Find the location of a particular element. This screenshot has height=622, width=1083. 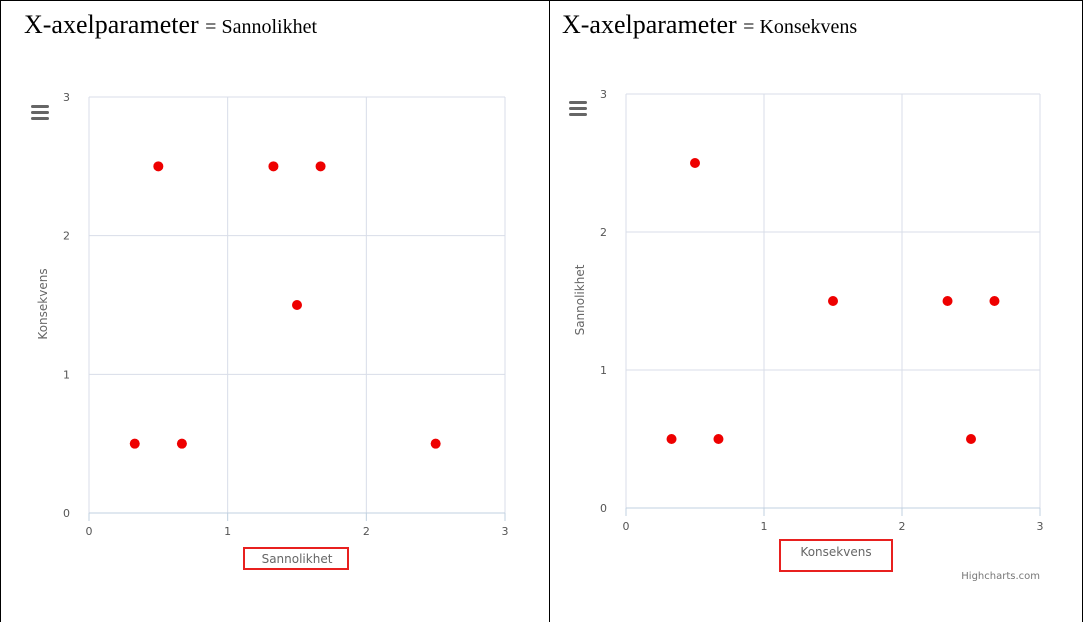

right-panel-title: X-axelparameter = Konsekvens is located at coordinates (709, 26).